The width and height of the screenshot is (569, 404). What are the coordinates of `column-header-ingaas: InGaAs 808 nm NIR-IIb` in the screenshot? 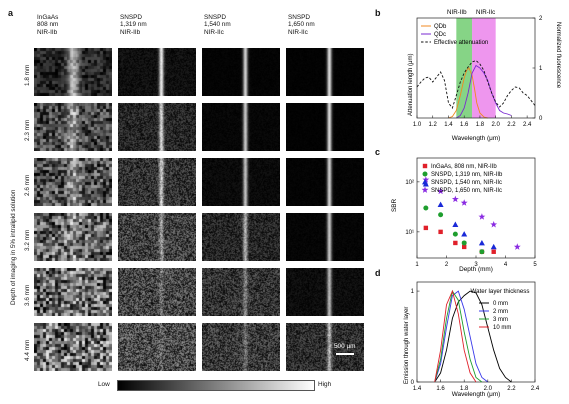 It's located at (47, 25).